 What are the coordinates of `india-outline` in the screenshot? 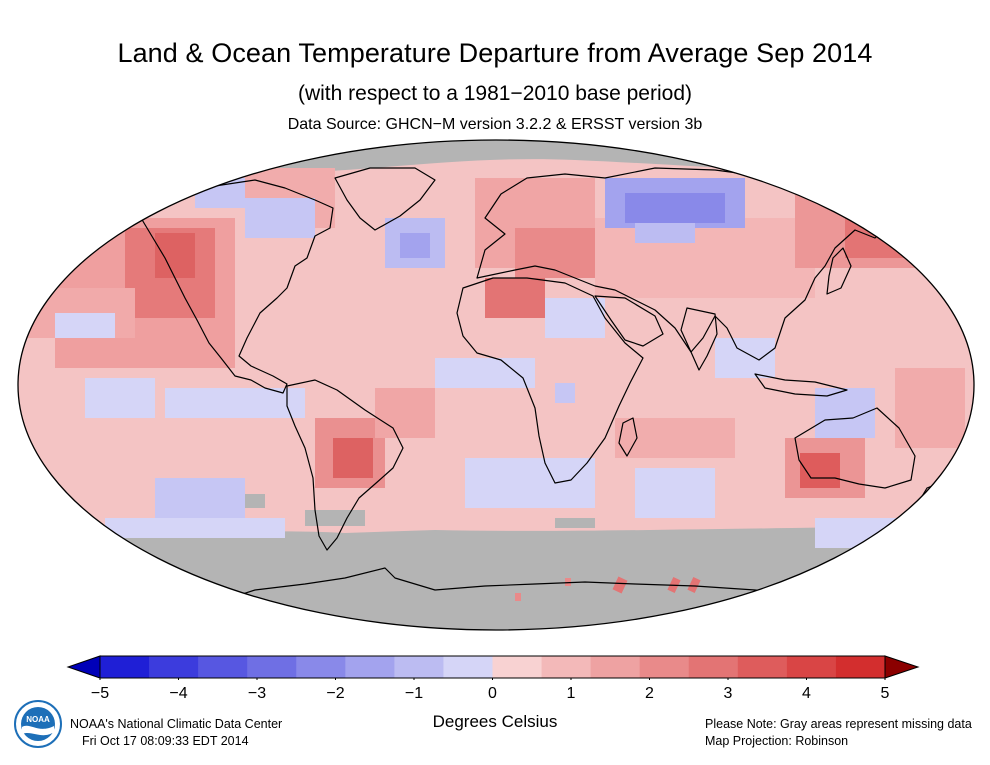 It's located at (699, 339).